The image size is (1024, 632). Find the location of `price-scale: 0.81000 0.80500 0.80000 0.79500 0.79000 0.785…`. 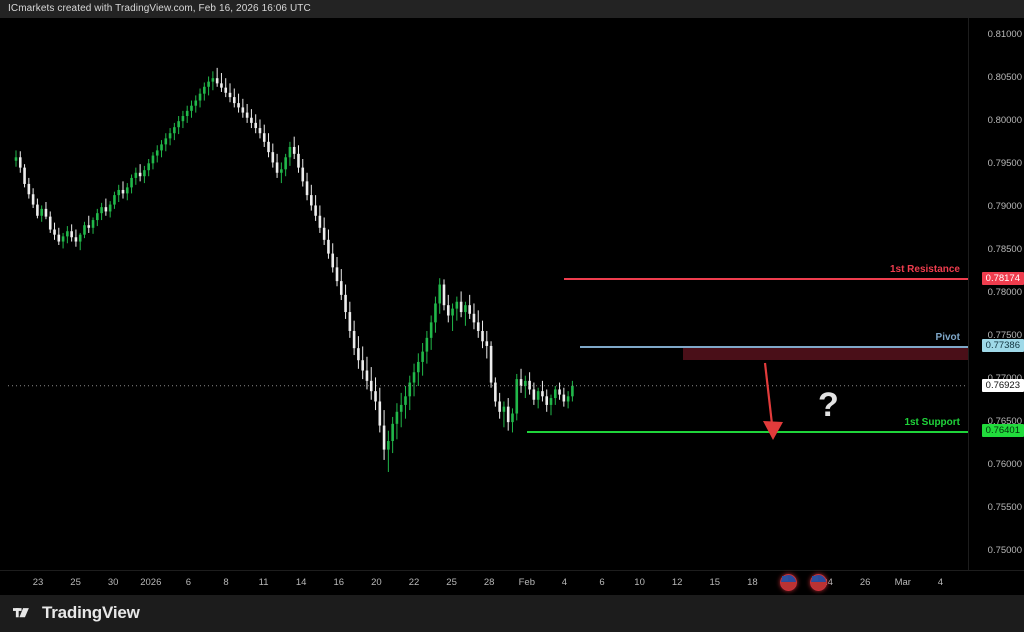

price-scale: 0.81000 0.80500 0.80000 0.79500 0.79000 0.785… is located at coordinates (996, 294).